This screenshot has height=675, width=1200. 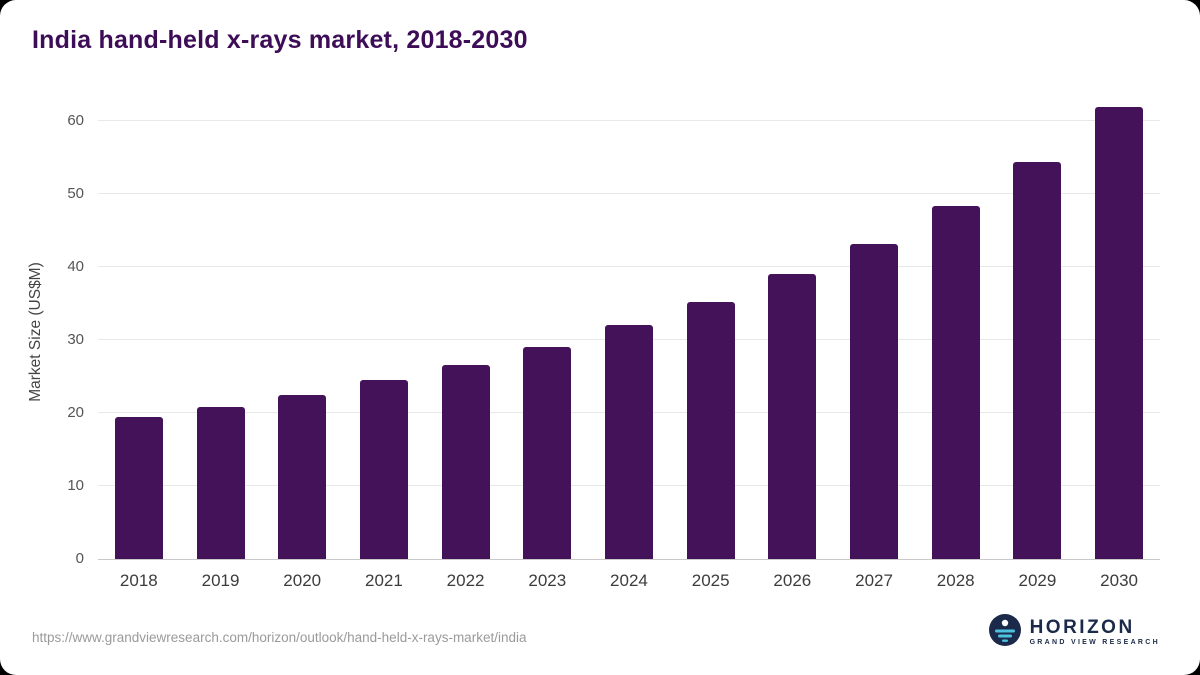 I want to click on bar-slot-2029, so click(x=1038, y=360).